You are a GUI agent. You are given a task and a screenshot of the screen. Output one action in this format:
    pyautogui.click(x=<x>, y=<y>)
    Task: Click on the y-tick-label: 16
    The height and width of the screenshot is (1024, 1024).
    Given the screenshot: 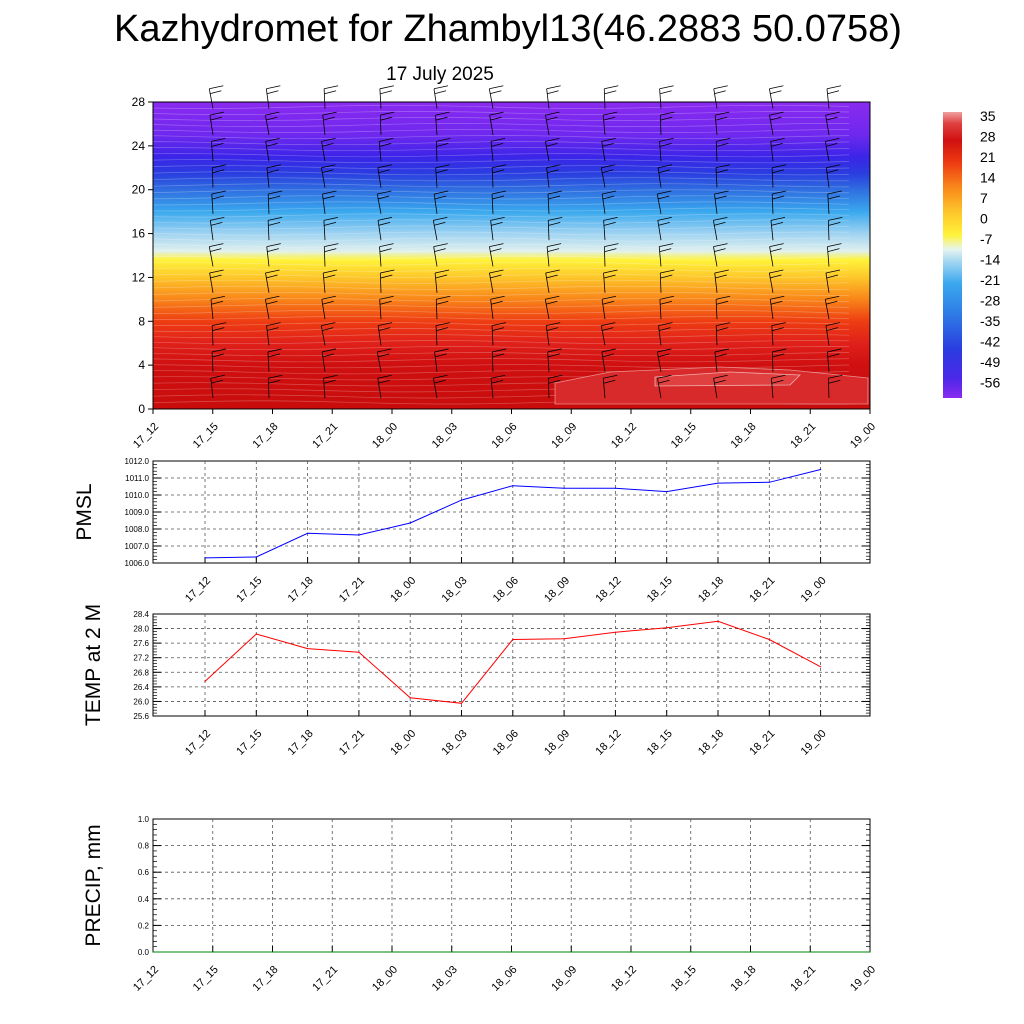 What is the action you would take?
    pyautogui.click(x=139, y=234)
    